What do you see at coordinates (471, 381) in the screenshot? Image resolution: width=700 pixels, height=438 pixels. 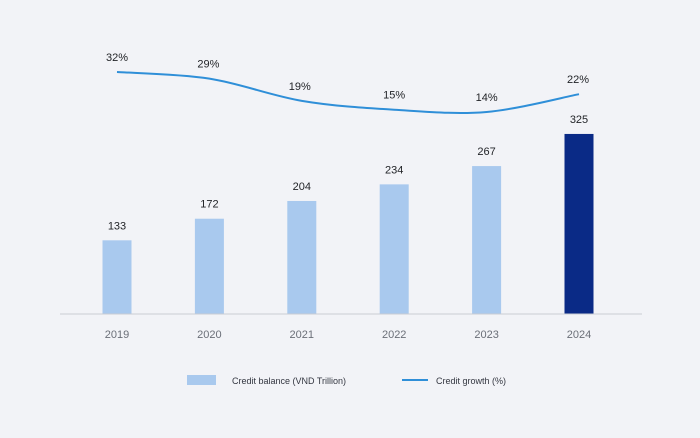 I see `legend-label-credit-growth: Credit growth (%)` at bounding box center [471, 381].